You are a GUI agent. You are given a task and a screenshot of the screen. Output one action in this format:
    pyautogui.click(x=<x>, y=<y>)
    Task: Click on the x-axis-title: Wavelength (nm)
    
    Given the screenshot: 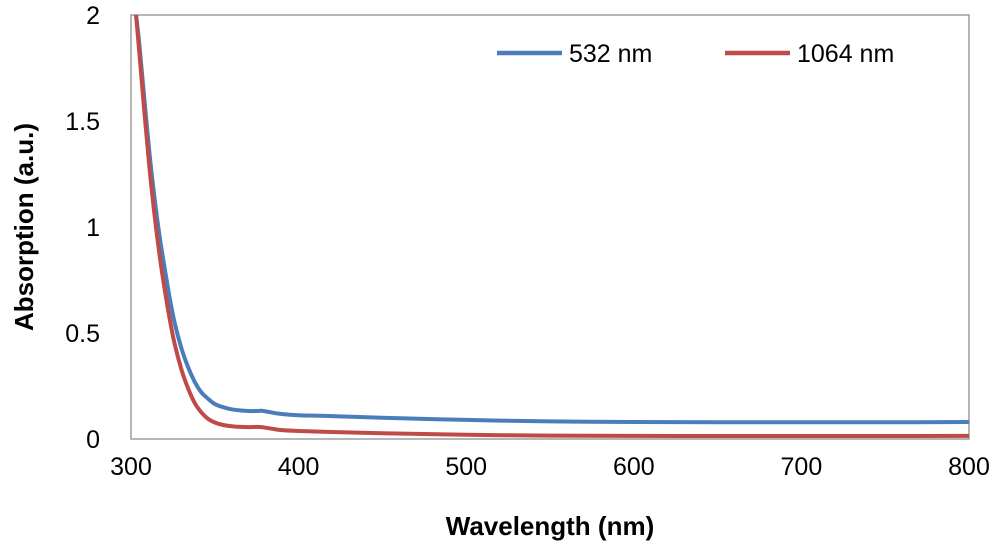 What is the action you would take?
    pyautogui.click(x=550, y=526)
    